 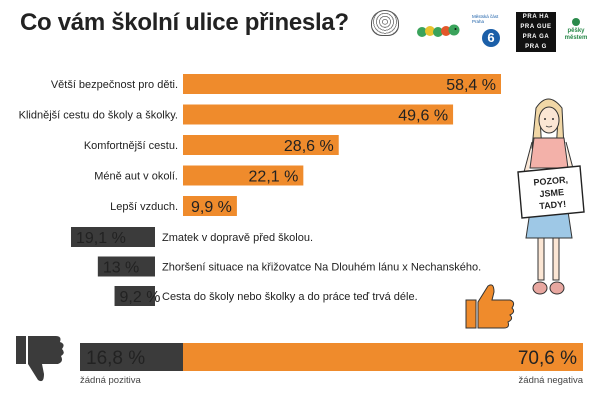 What do you see at coordinates (309, 146) in the screenshot?
I see `positive-bar-value: 28,6 %` at bounding box center [309, 146].